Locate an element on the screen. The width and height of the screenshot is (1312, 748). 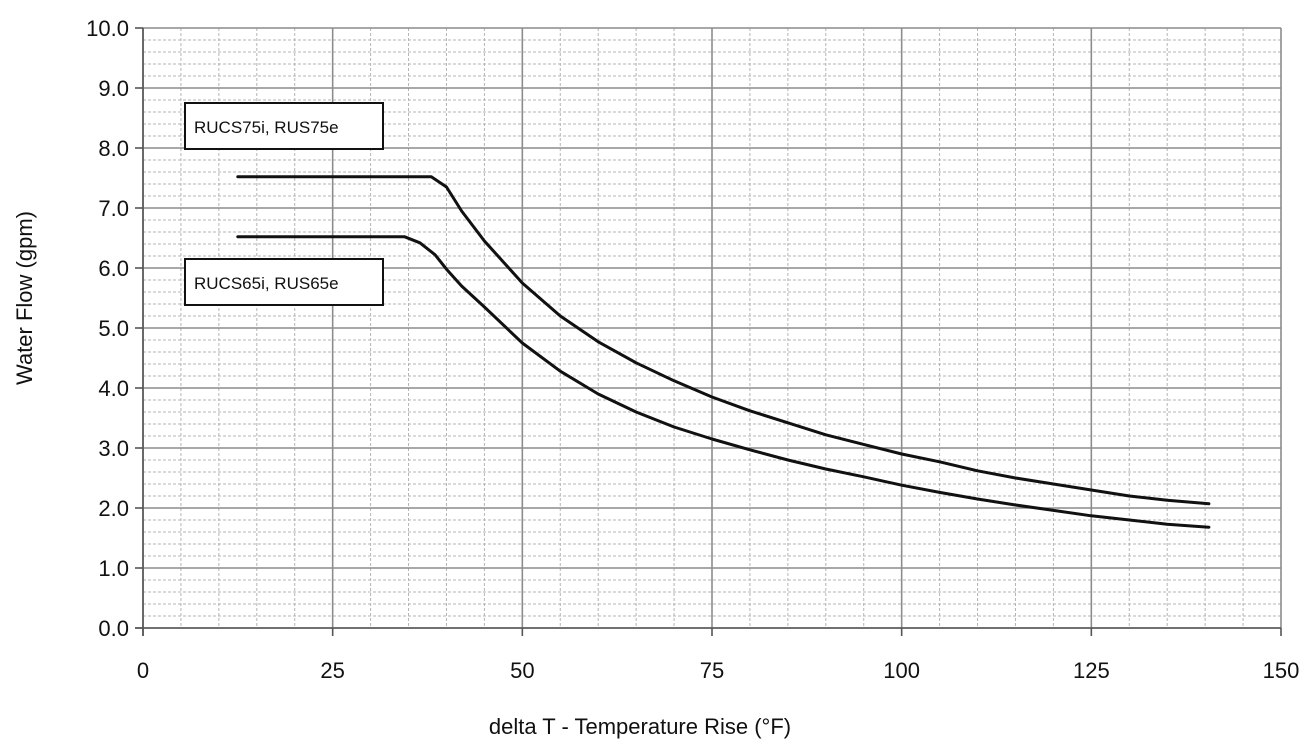
y-tick-label: 0.0 is located at coordinates (113, 628).